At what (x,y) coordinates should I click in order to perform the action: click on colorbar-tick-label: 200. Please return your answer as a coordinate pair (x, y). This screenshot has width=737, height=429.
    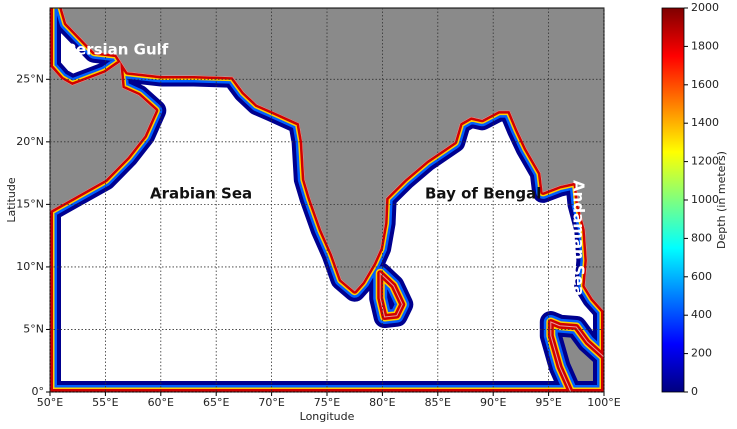
    Looking at the image, I should click on (701, 353).